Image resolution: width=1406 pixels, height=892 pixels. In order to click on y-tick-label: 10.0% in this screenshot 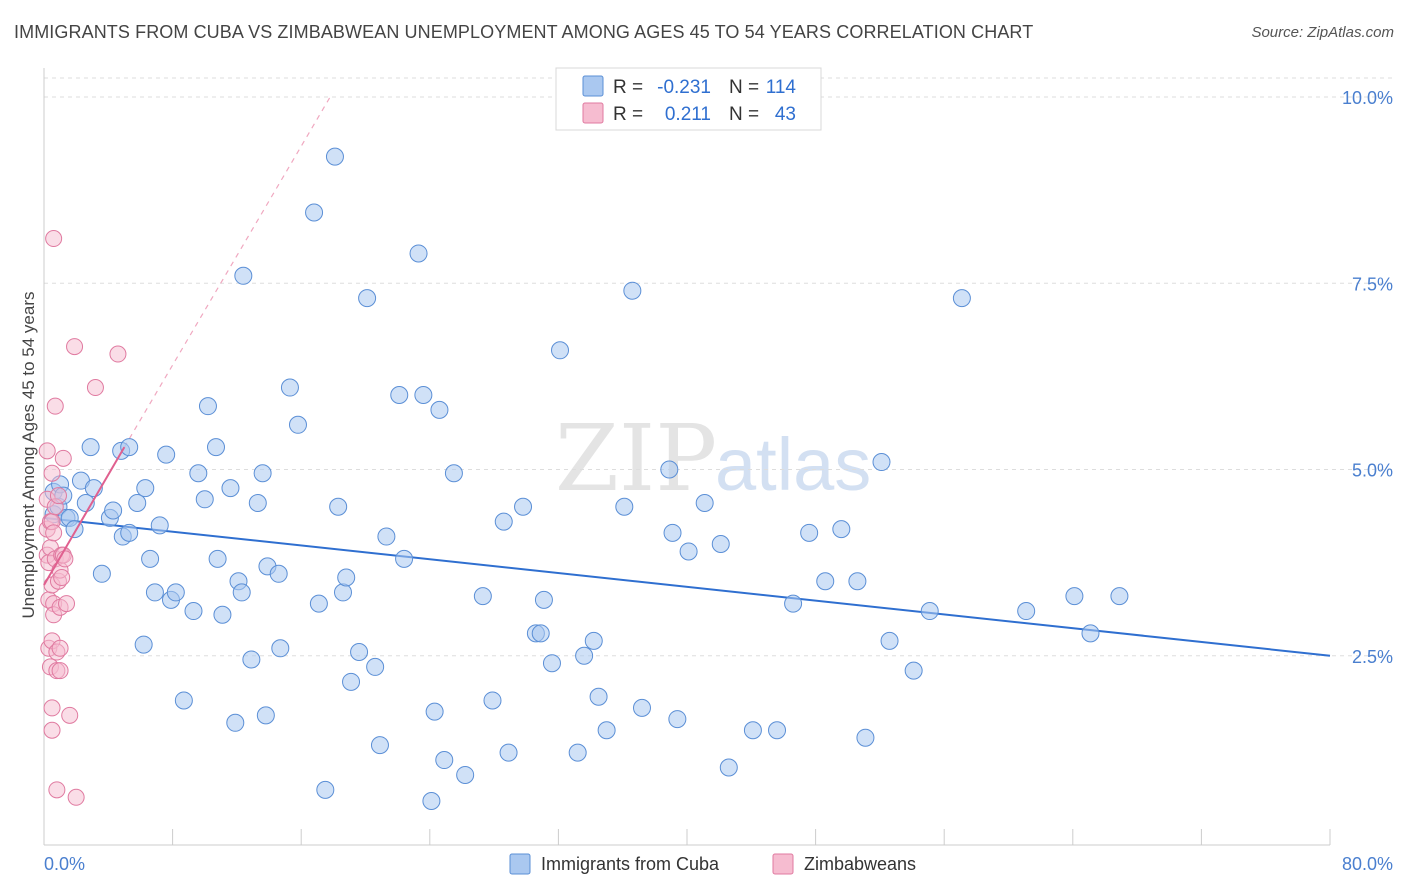, I will do `click(1367, 98)`.